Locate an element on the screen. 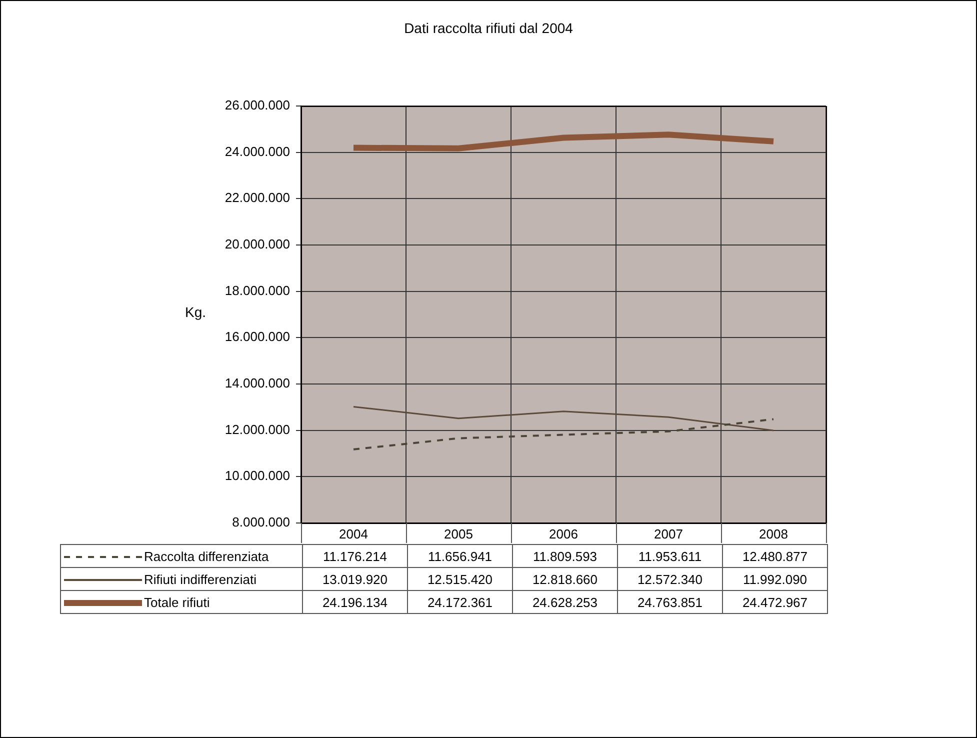 The image size is (977, 738). y-tick-label: 22.000.000 is located at coordinates (257, 198).